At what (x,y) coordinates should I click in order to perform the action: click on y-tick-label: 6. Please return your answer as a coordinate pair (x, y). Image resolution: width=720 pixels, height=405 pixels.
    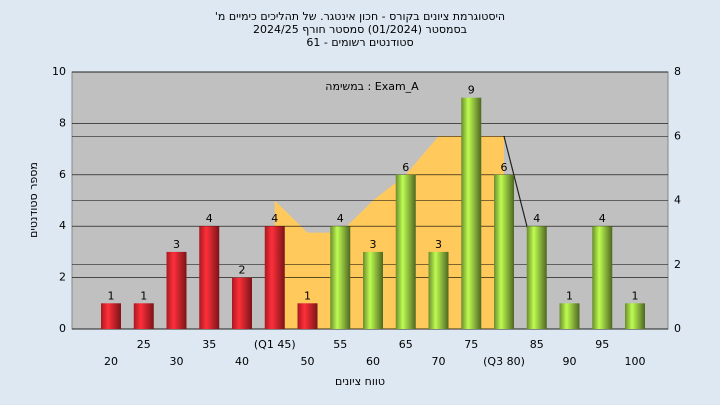
    Looking at the image, I should click on (62, 174).